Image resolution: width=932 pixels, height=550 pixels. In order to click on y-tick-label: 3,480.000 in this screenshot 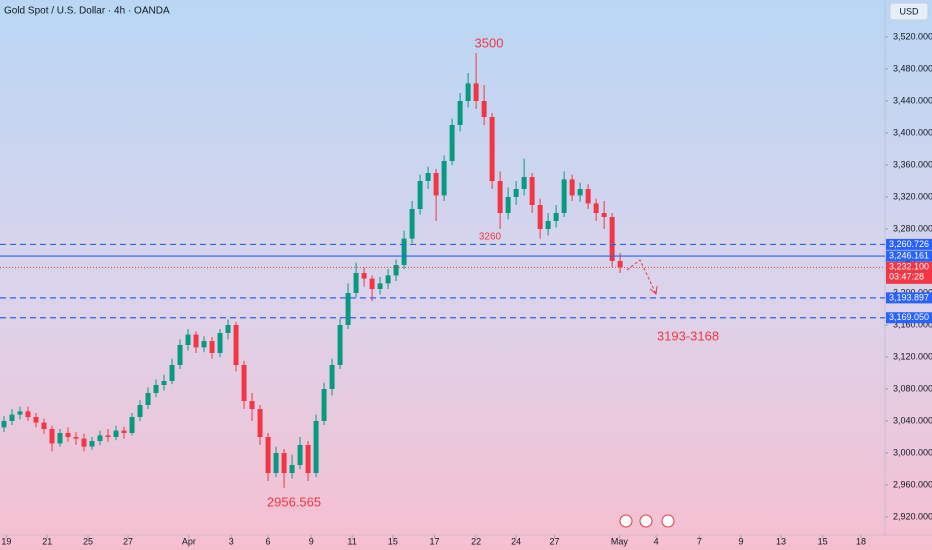, I will do `click(912, 68)`.